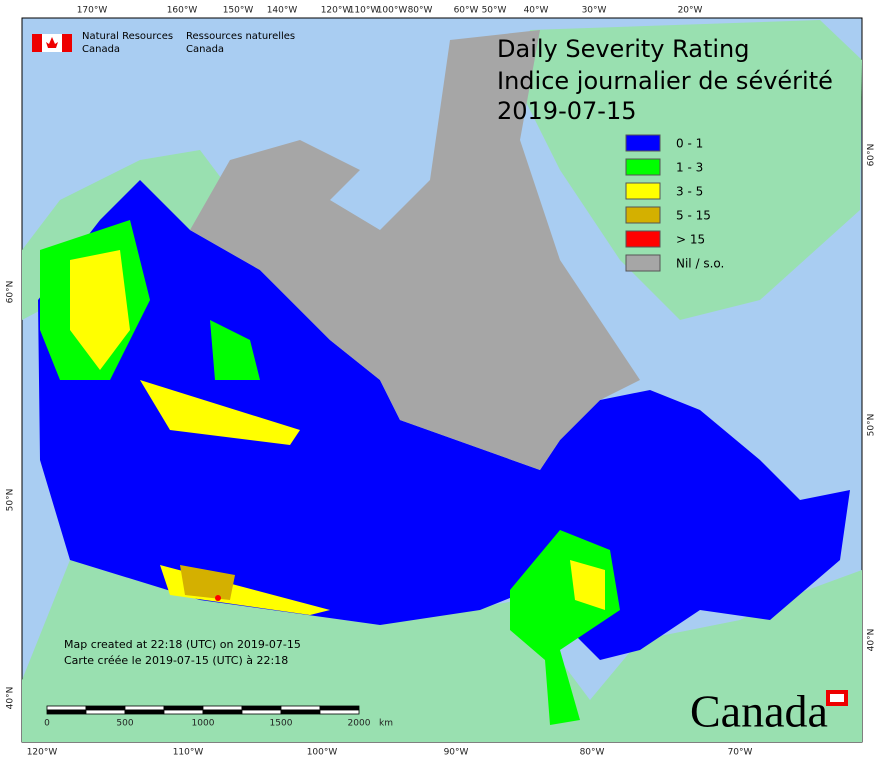 The image size is (880, 764). I want to click on extreme, so click(218, 598).